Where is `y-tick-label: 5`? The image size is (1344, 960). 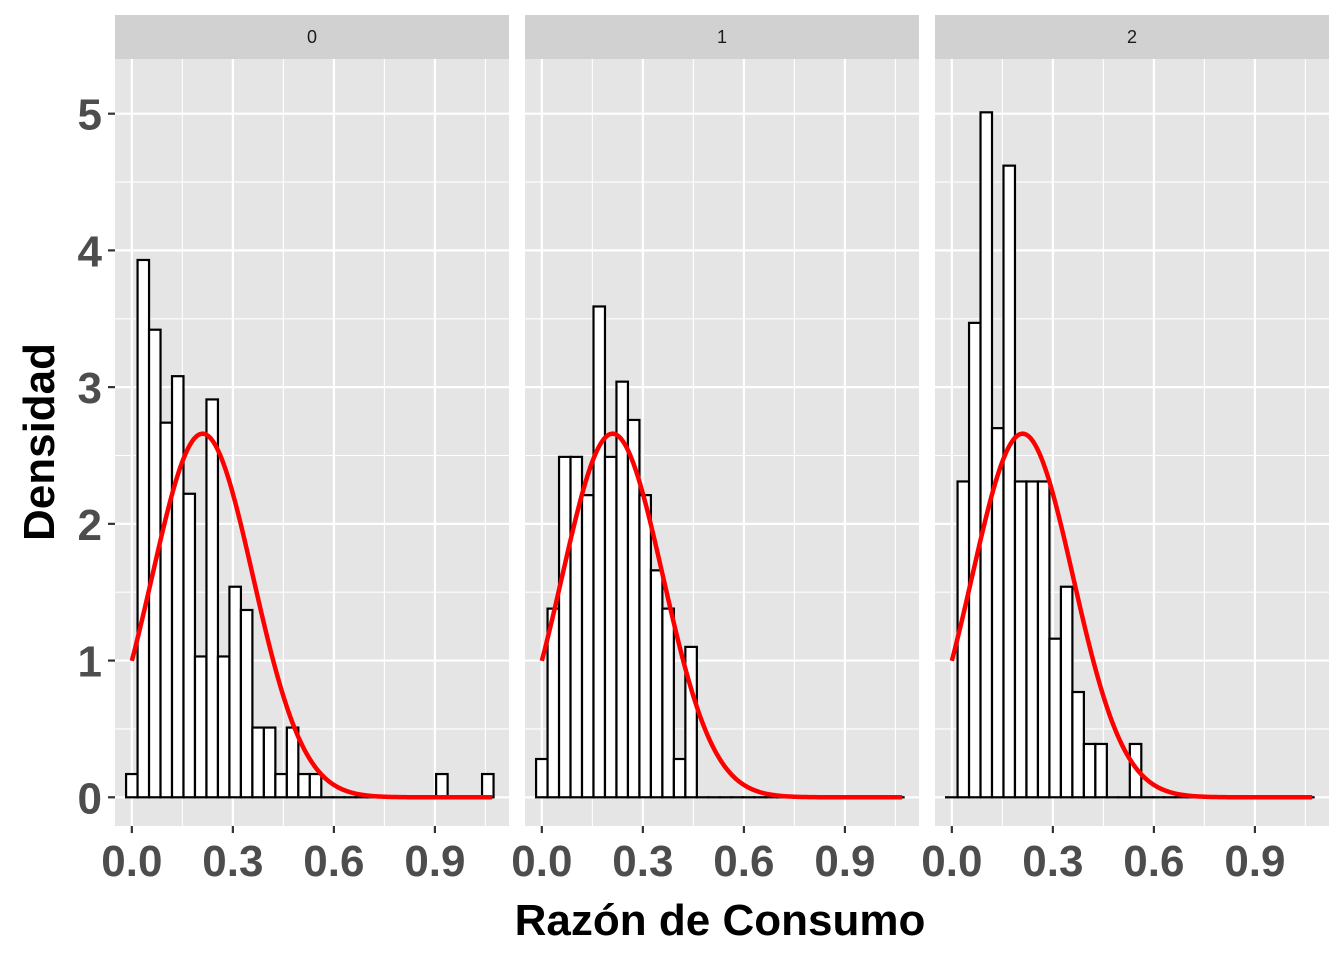
y-tick-label: 5 is located at coordinates (90, 115).